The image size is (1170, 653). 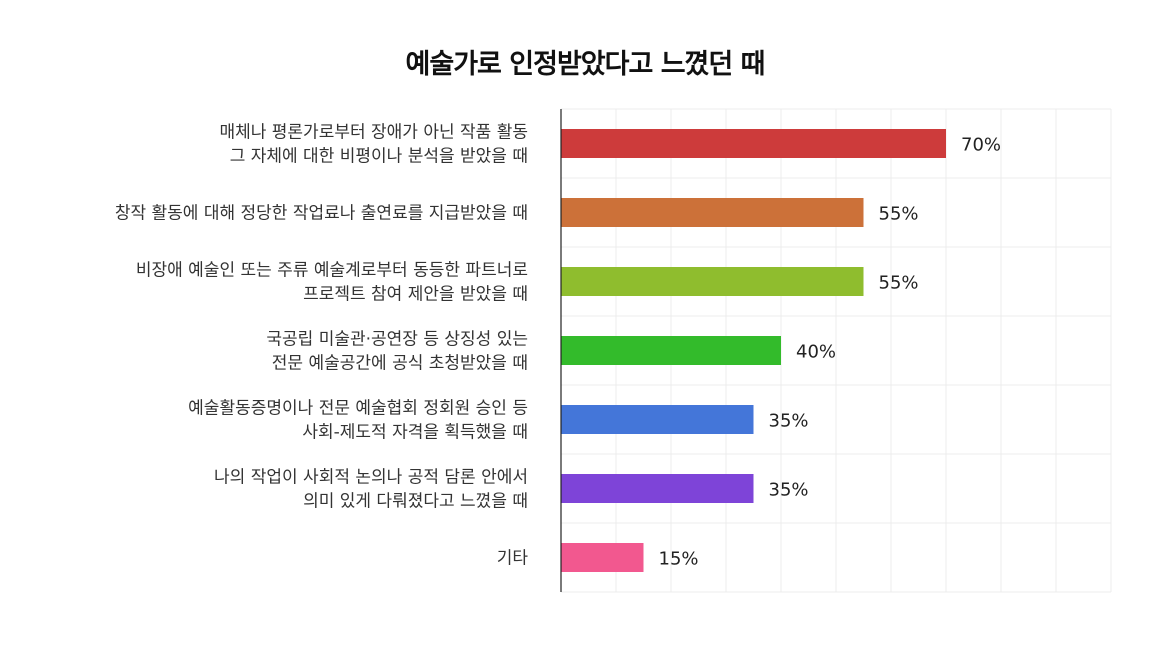 I want to click on data-label: 70%, so click(x=981, y=145).